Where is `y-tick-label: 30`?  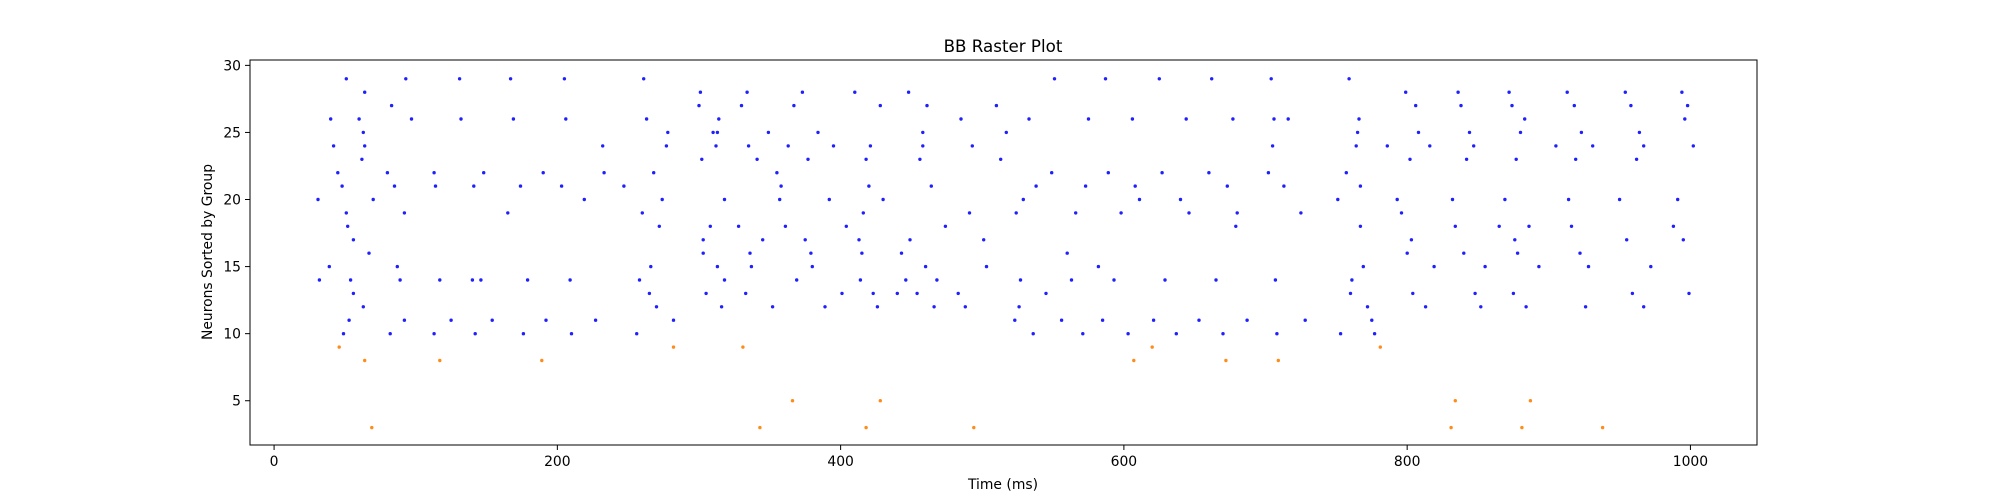
y-tick-label: 30 is located at coordinates (232, 66).